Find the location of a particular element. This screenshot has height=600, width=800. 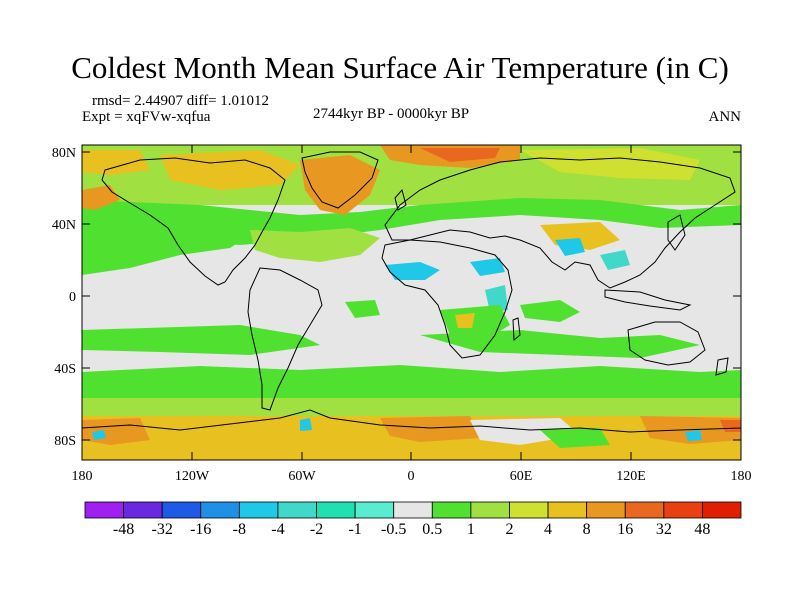

field-sahara-cyan is located at coordinates (412, 271).